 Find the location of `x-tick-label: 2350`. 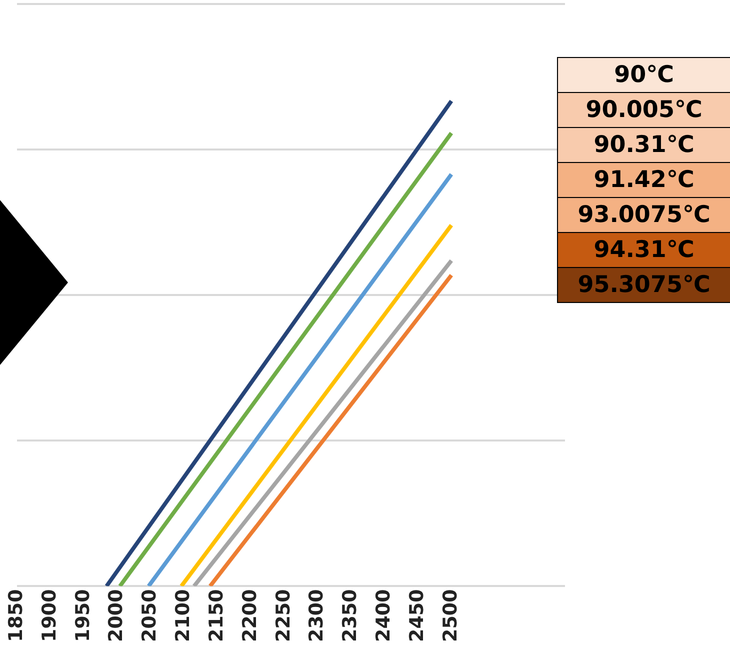

x-tick-label: 2350 is located at coordinates (350, 615).